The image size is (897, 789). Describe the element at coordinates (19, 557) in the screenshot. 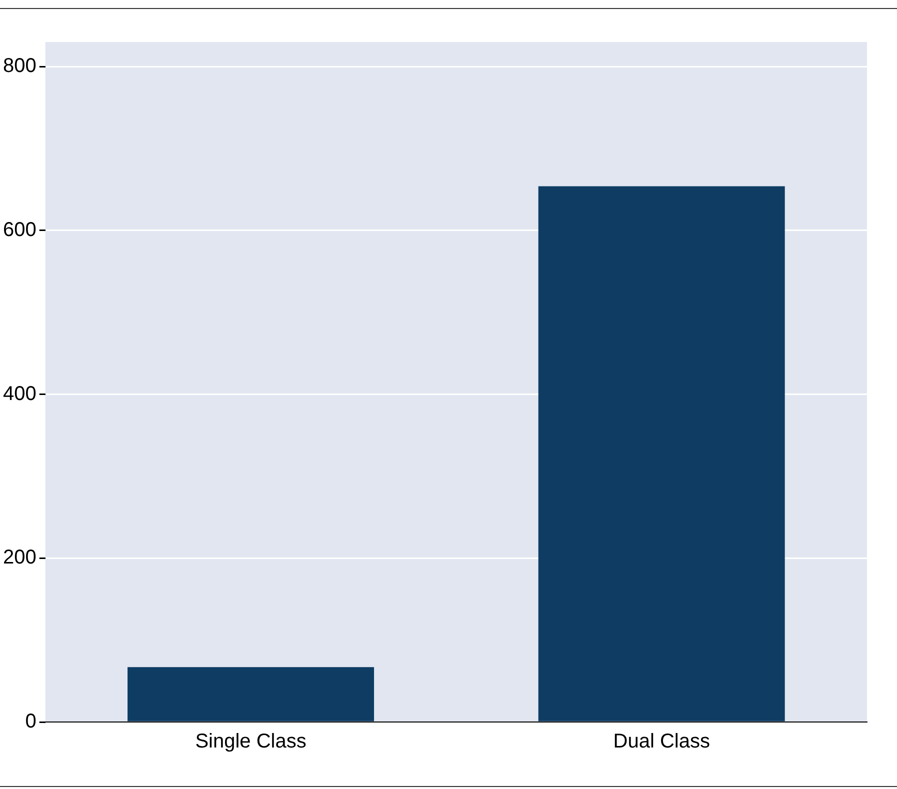

I see `y-tick-label: 200` at that location.